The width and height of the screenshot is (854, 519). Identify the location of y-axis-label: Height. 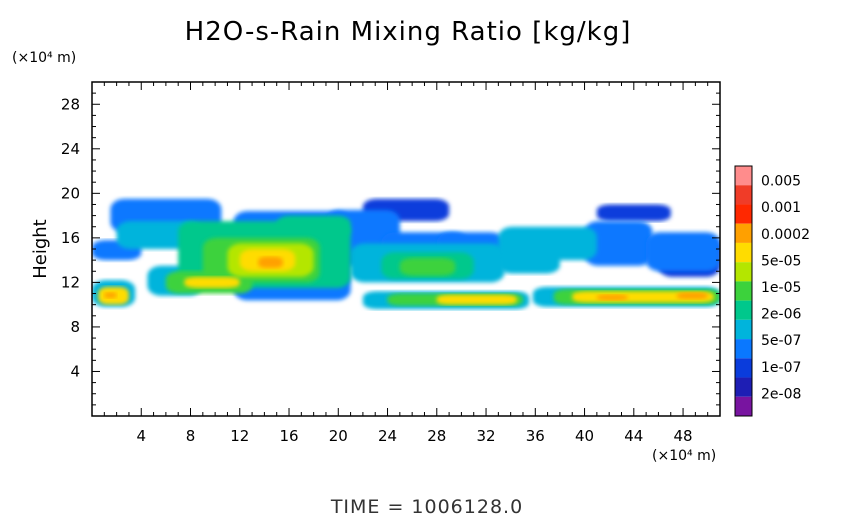
(40, 249).